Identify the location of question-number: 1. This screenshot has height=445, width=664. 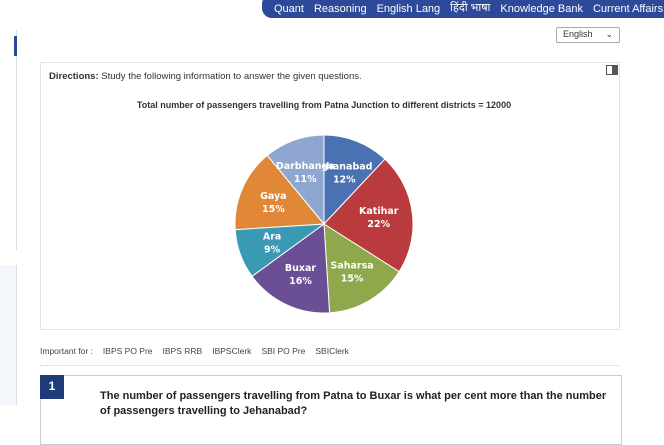
(52, 387).